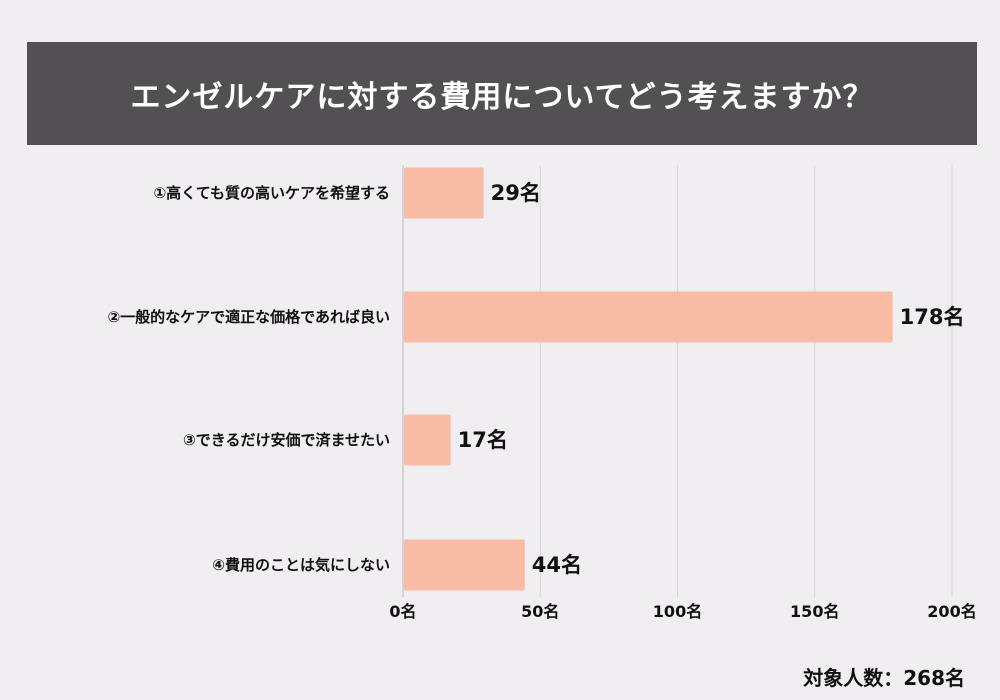 This screenshot has width=1000, height=700. Describe the element at coordinates (271, 193) in the screenshot. I see `category-label: ①高くても質の高いケアを希望する` at that location.